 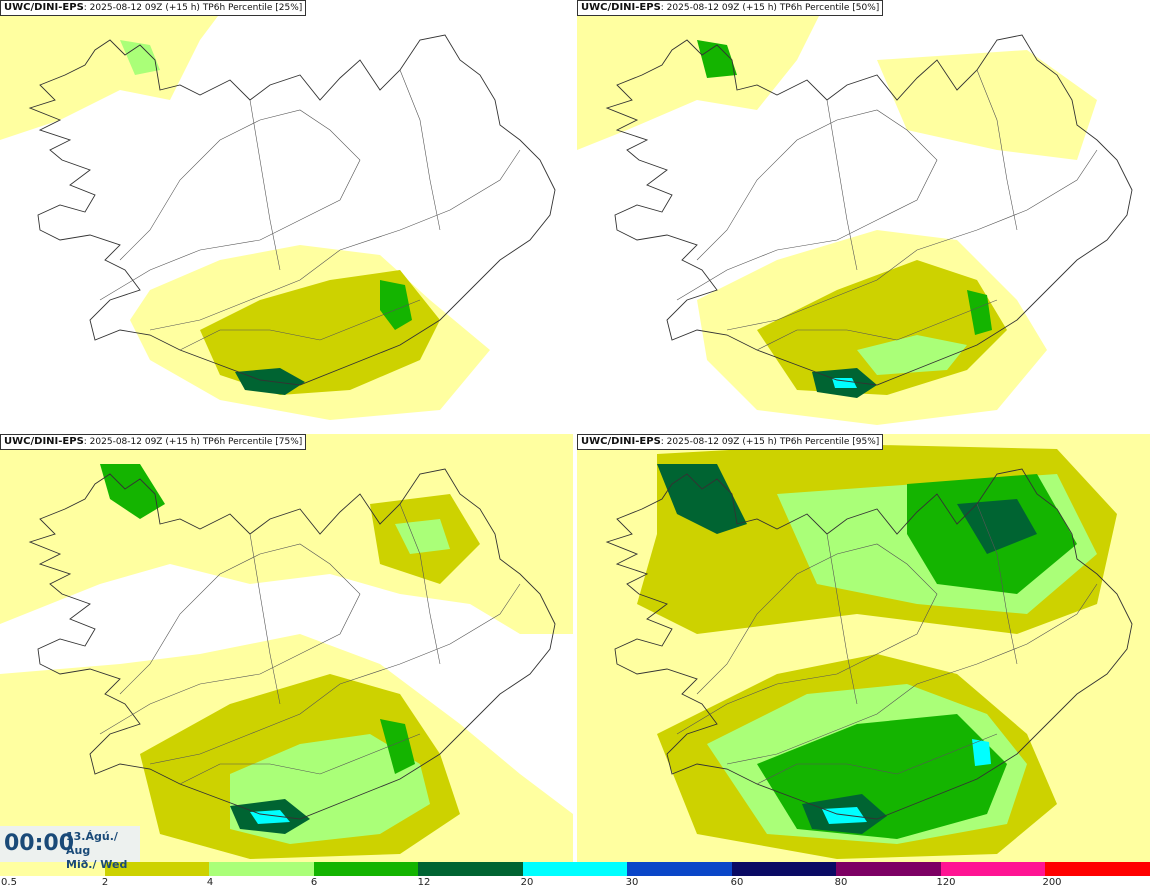 I want to click on valid-date: 13.Ágú./ Aug Mið./ Wed, so click(x=103, y=851).